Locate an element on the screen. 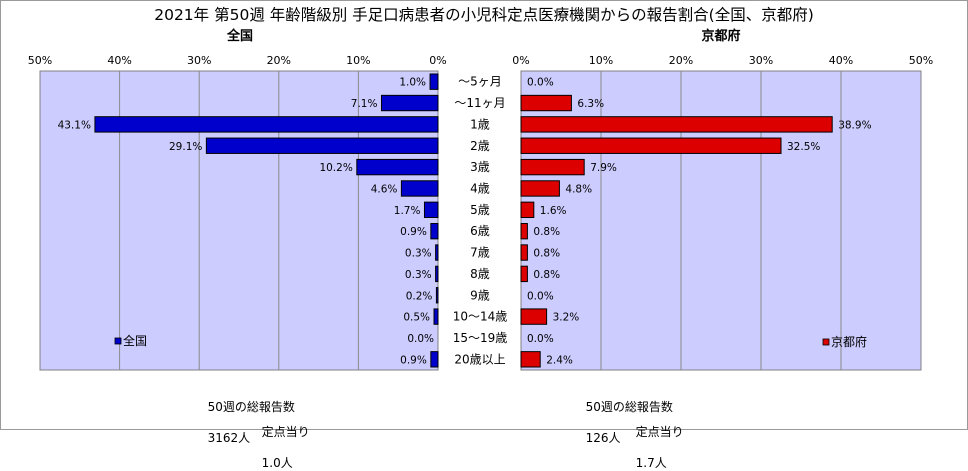 The image size is (968, 471). right-x-tick-label: 50% is located at coordinates (921, 60).